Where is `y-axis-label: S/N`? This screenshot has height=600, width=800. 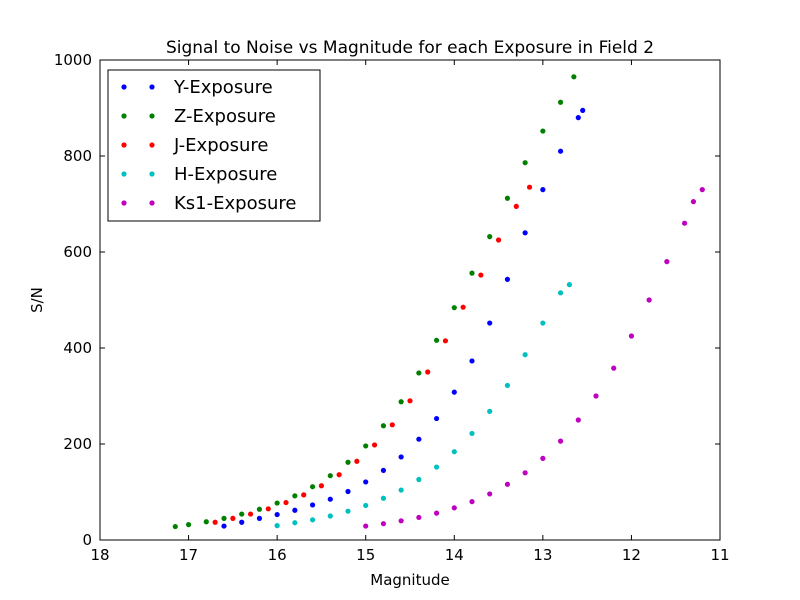 y-axis-label: S/N is located at coordinates (37, 300).